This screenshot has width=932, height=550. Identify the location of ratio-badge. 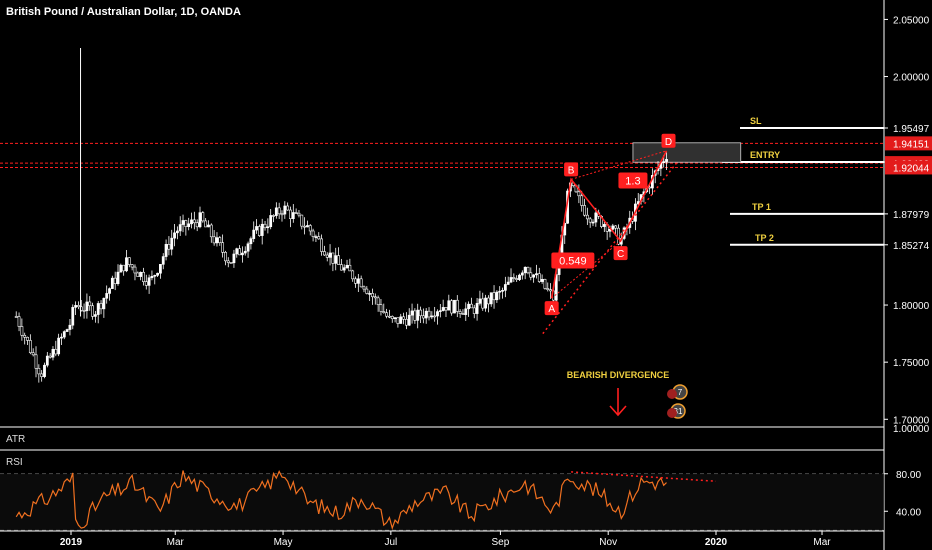
(573, 260).